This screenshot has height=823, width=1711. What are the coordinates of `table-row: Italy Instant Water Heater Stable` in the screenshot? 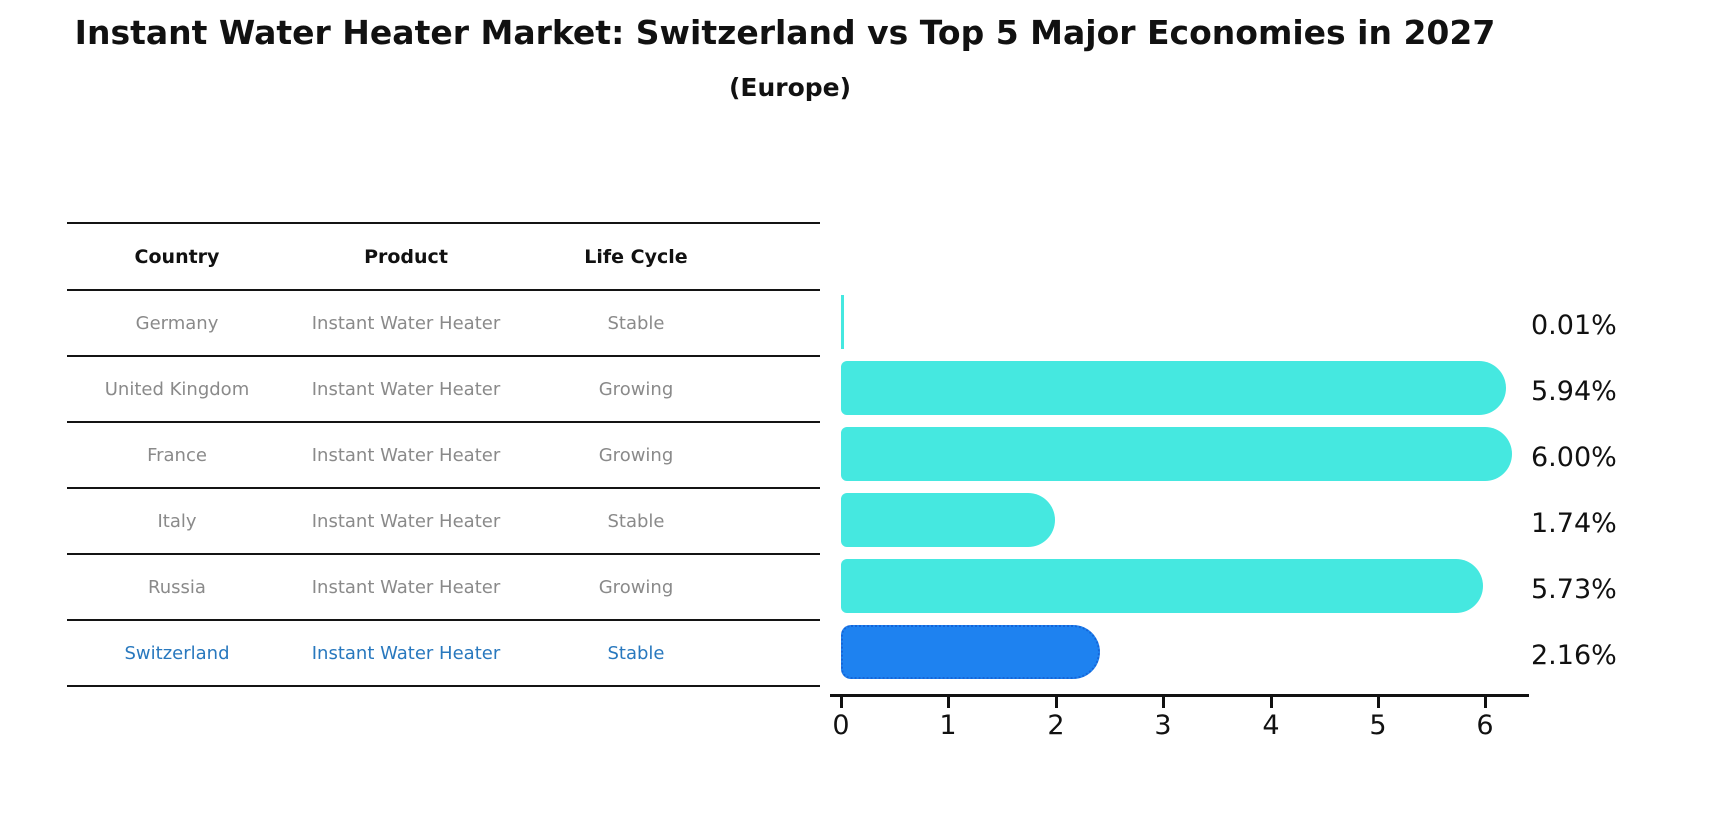 It's located at (443, 520).